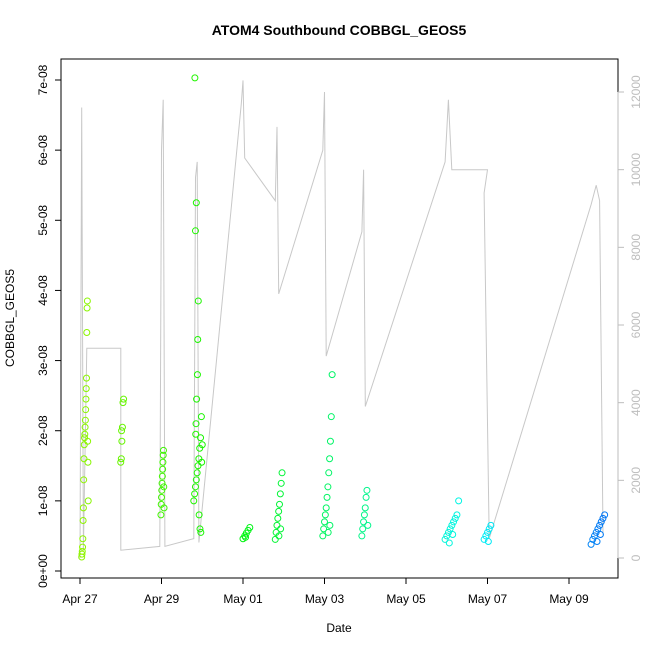 This screenshot has height=650, width=650. What do you see at coordinates (43, 79) in the screenshot?
I see `y-tick-label: 7e-08` at bounding box center [43, 79].